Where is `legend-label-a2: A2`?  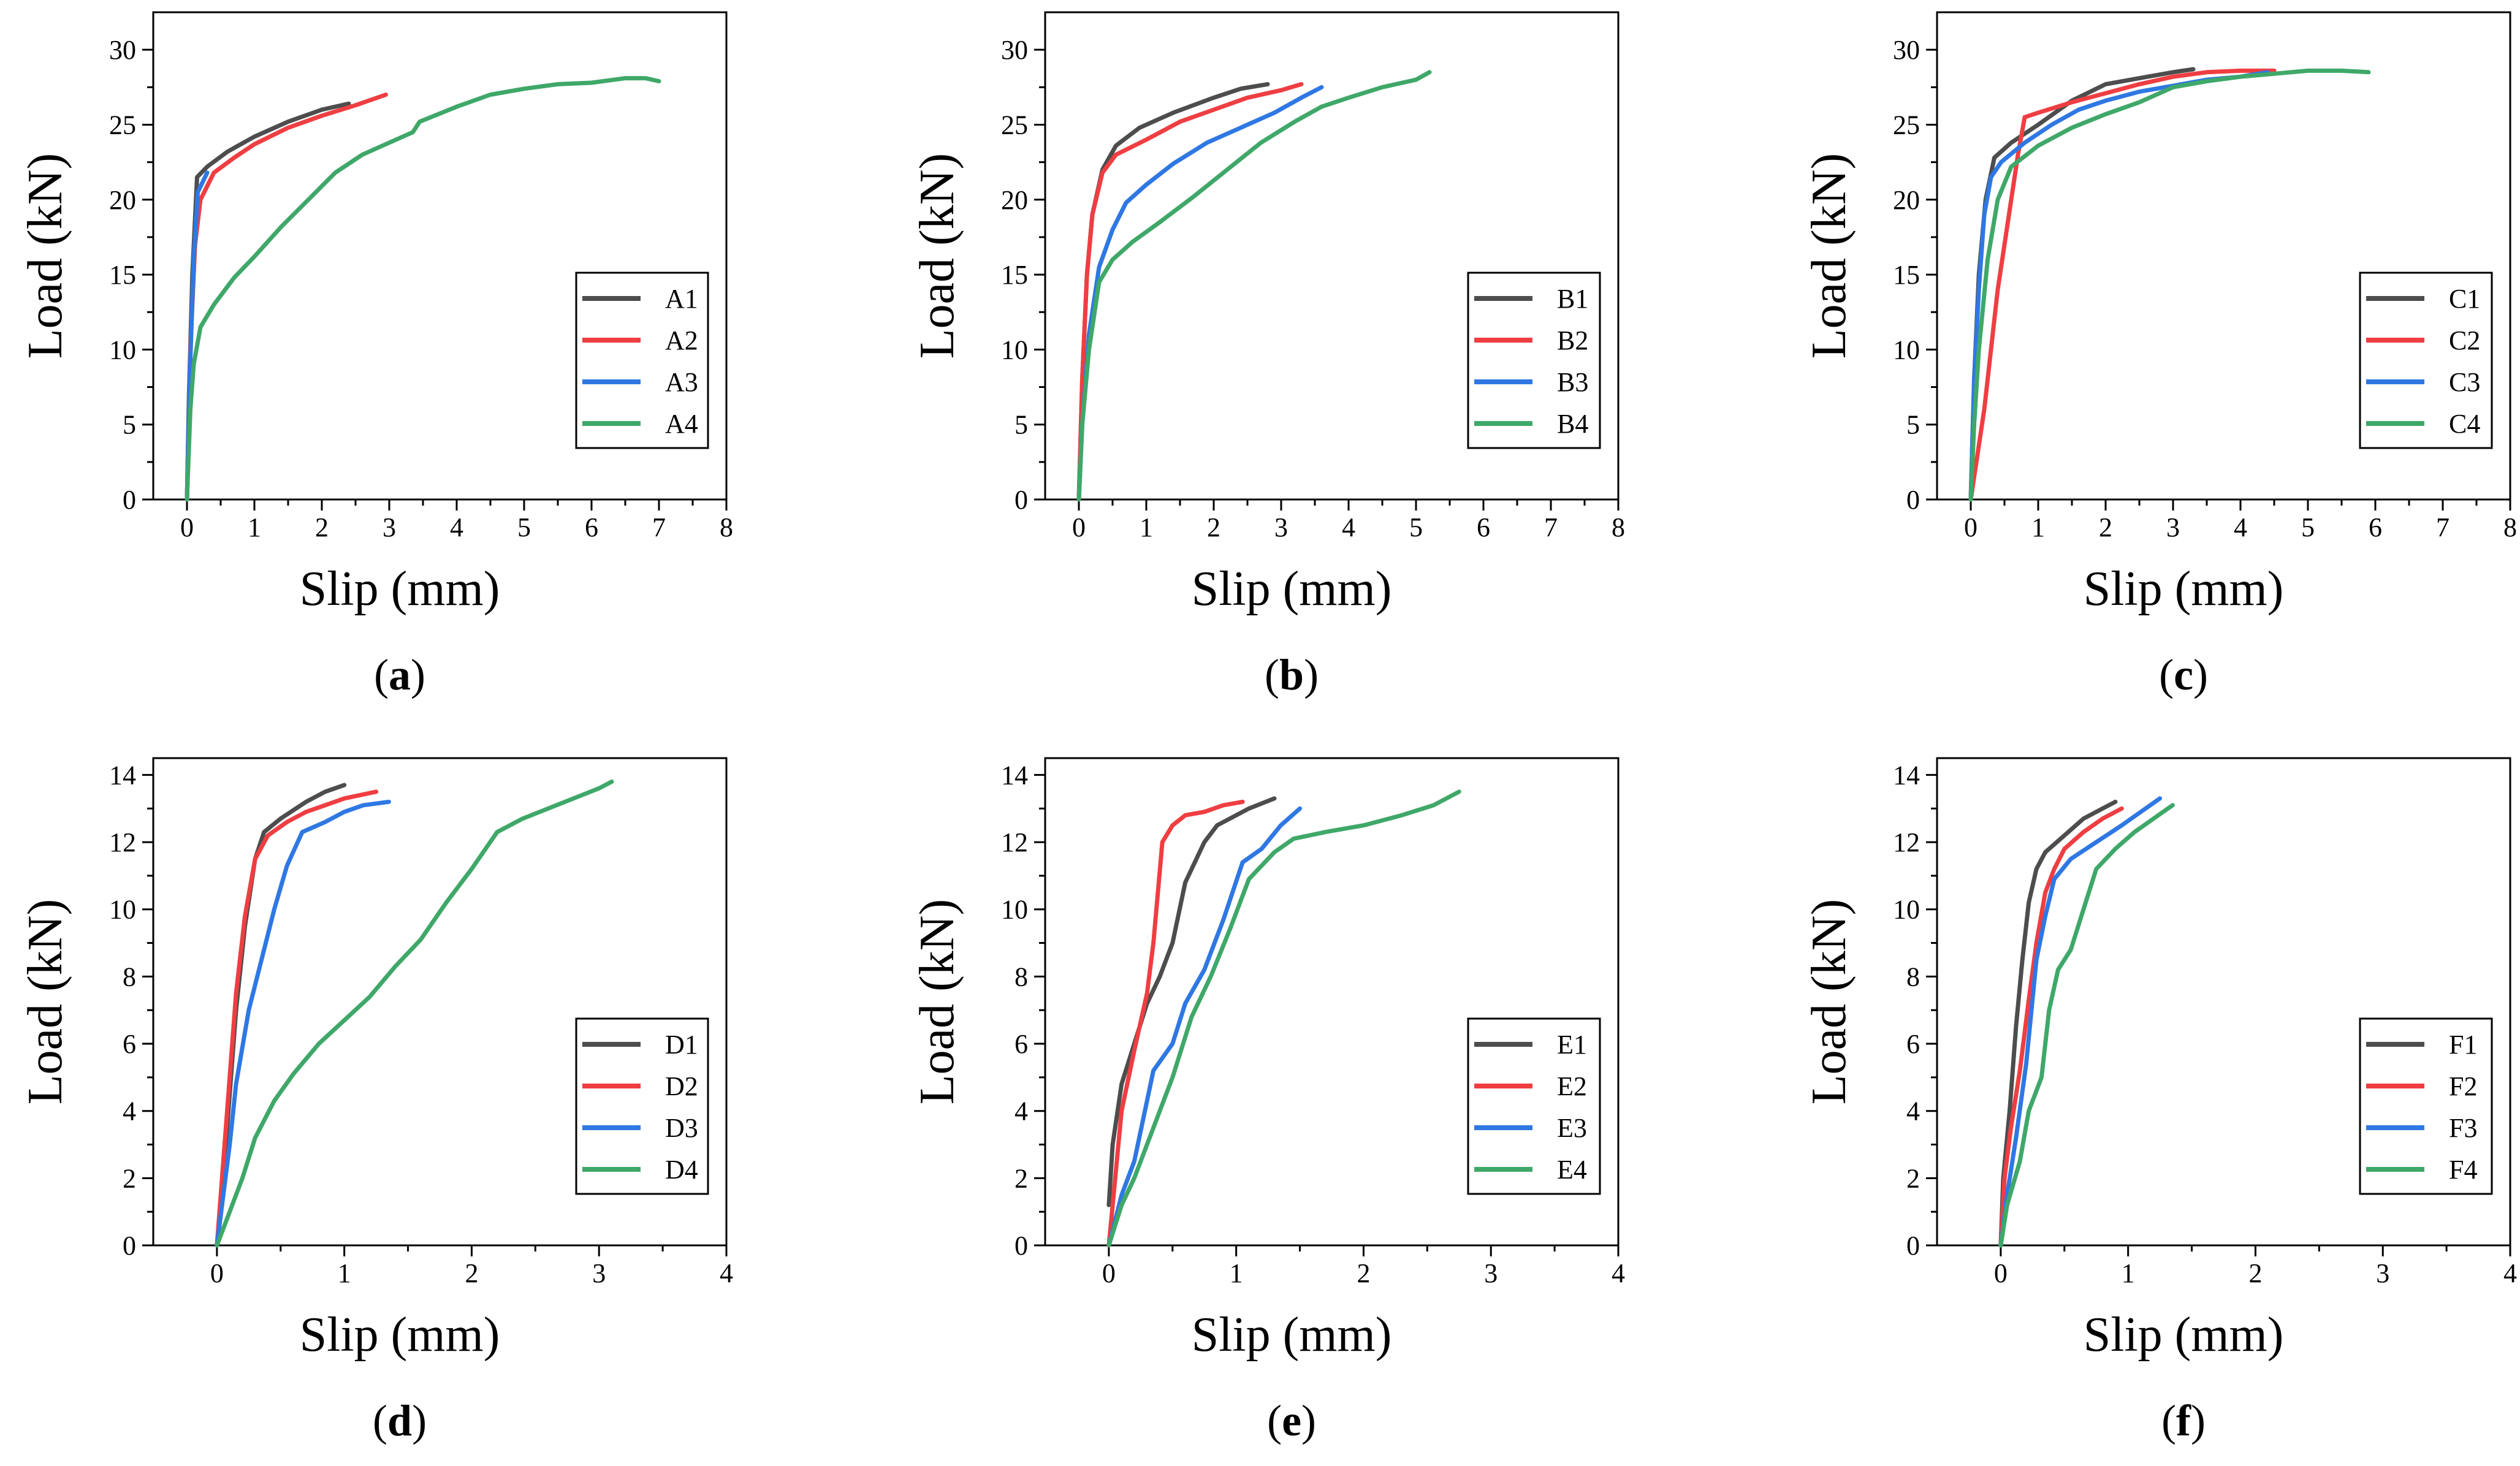 legend-label-a2: A2 is located at coordinates (681, 340).